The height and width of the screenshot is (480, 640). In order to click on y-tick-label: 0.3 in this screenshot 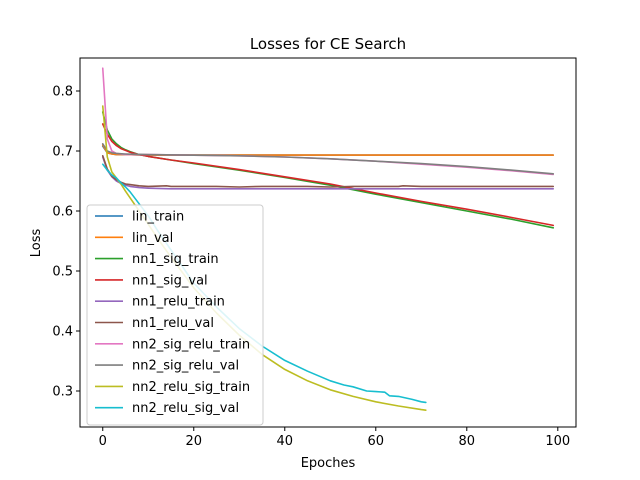, I will do `click(62, 392)`.